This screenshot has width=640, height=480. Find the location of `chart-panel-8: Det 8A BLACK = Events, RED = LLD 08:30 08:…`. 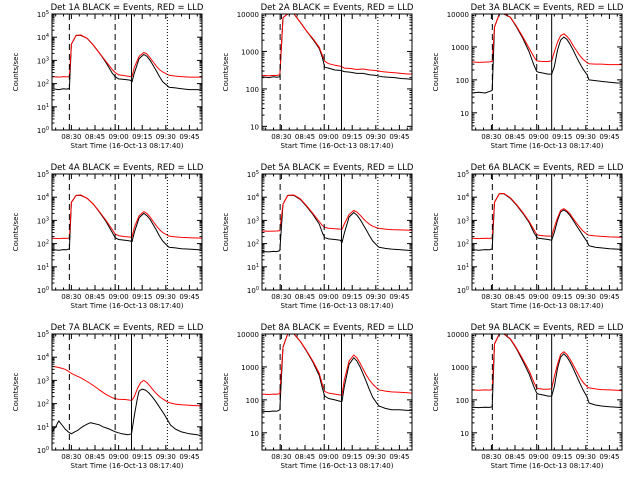

chart-panel-8: Det 8A BLACK = Events, RED = LLD 08:30 08:… is located at coordinates (318, 396).